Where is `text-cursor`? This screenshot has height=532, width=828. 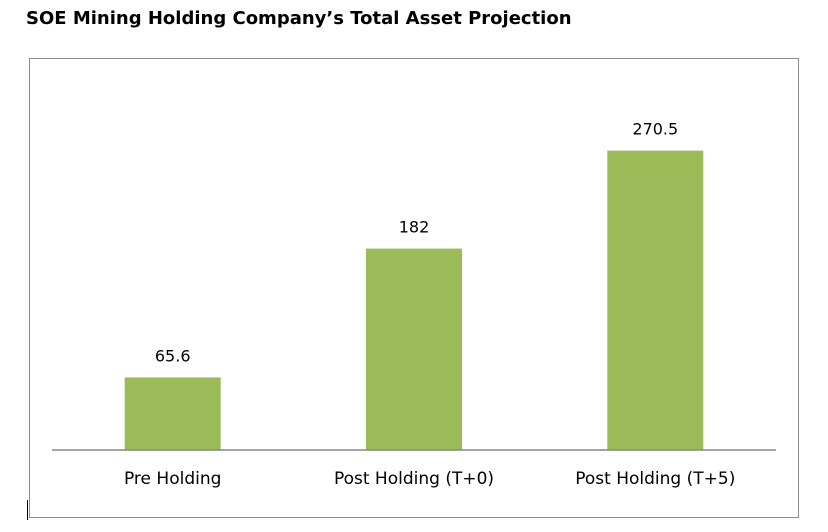
text-cursor is located at coordinates (27, 510).